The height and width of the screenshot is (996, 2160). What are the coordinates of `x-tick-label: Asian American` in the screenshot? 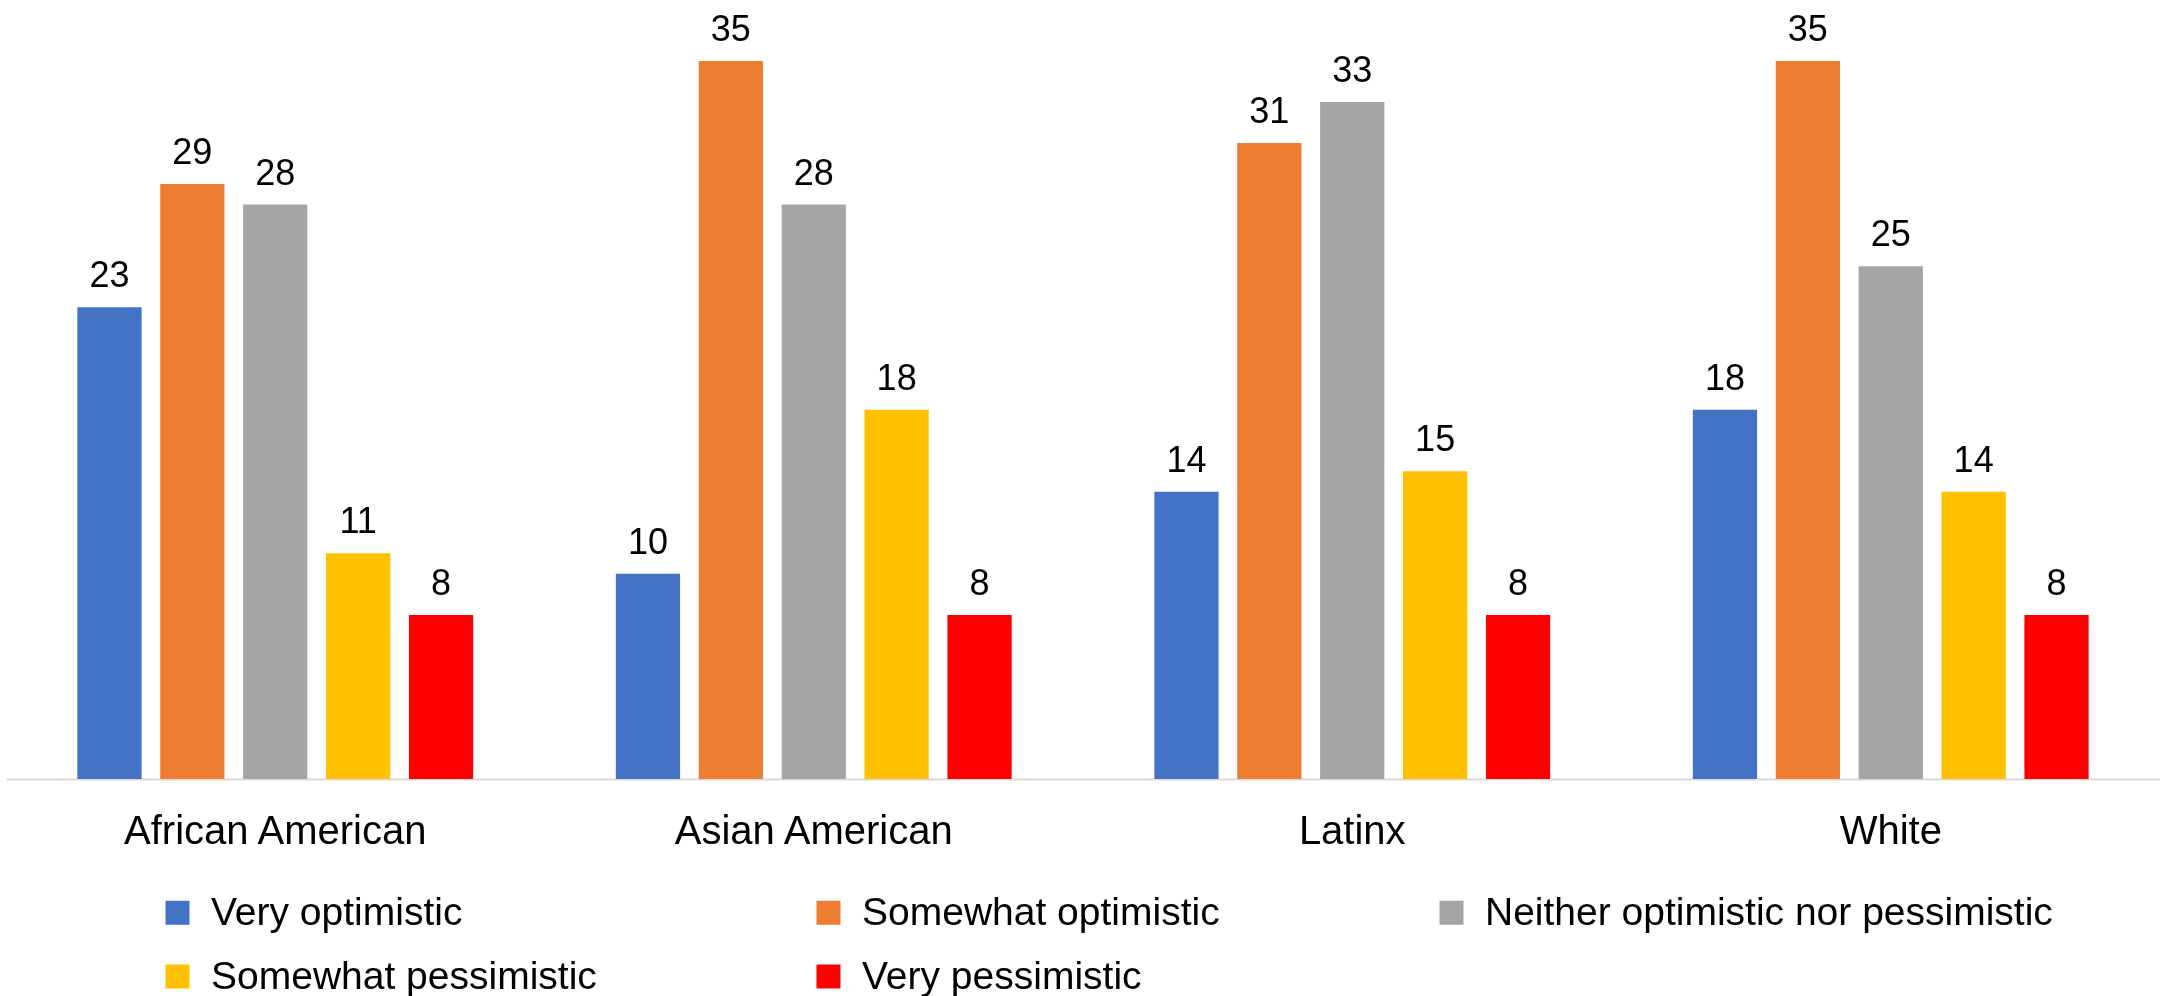 It's located at (813, 829).